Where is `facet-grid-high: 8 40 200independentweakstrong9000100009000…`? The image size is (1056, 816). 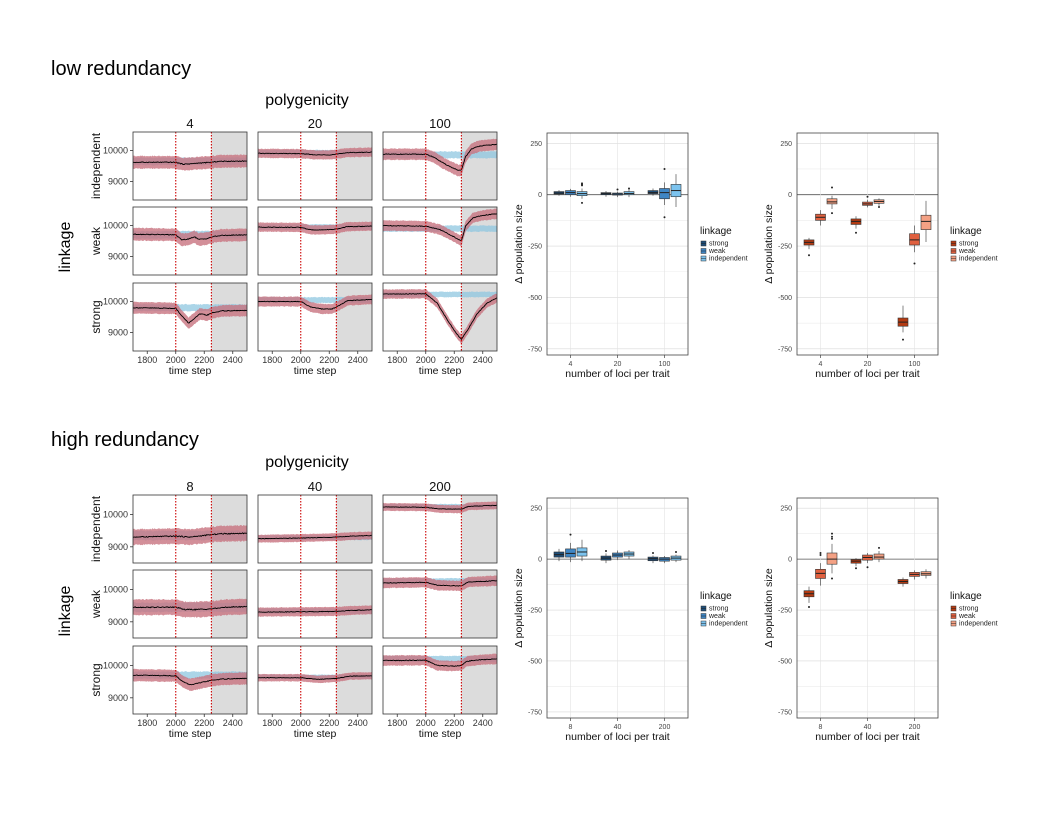 facet-grid-high: 8 40 200independentweakstrong9000100009000… is located at coordinates (293, 609).